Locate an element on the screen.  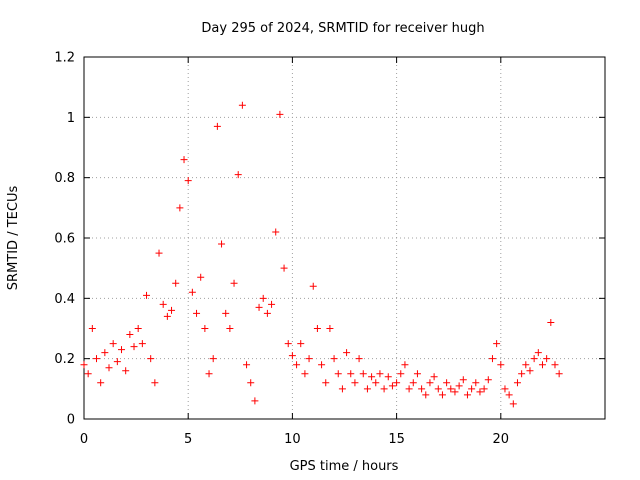
x-axis-title: GPS time / hours is located at coordinates (344, 466).